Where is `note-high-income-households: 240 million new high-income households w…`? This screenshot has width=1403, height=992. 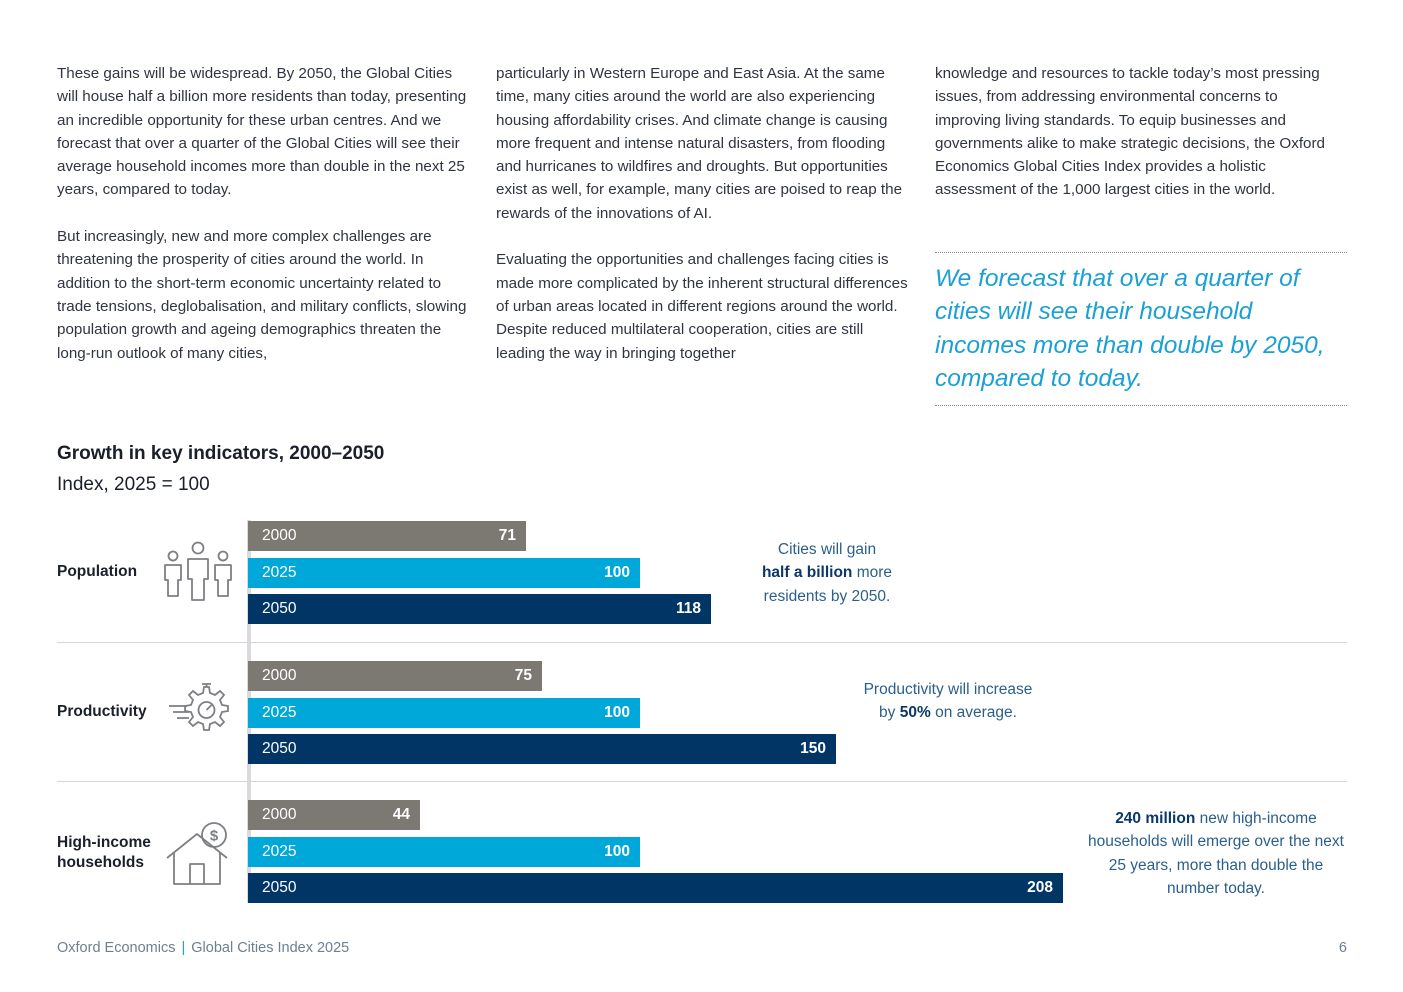 note-high-income-households: 240 million new high-income households w… is located at coordinates (1216, 853).